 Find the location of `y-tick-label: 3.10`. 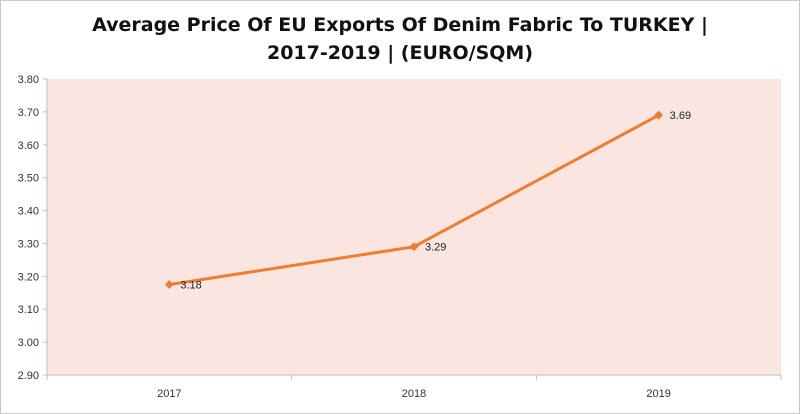

y-tick-label: 3.10 is located at coordinates (28, 310).